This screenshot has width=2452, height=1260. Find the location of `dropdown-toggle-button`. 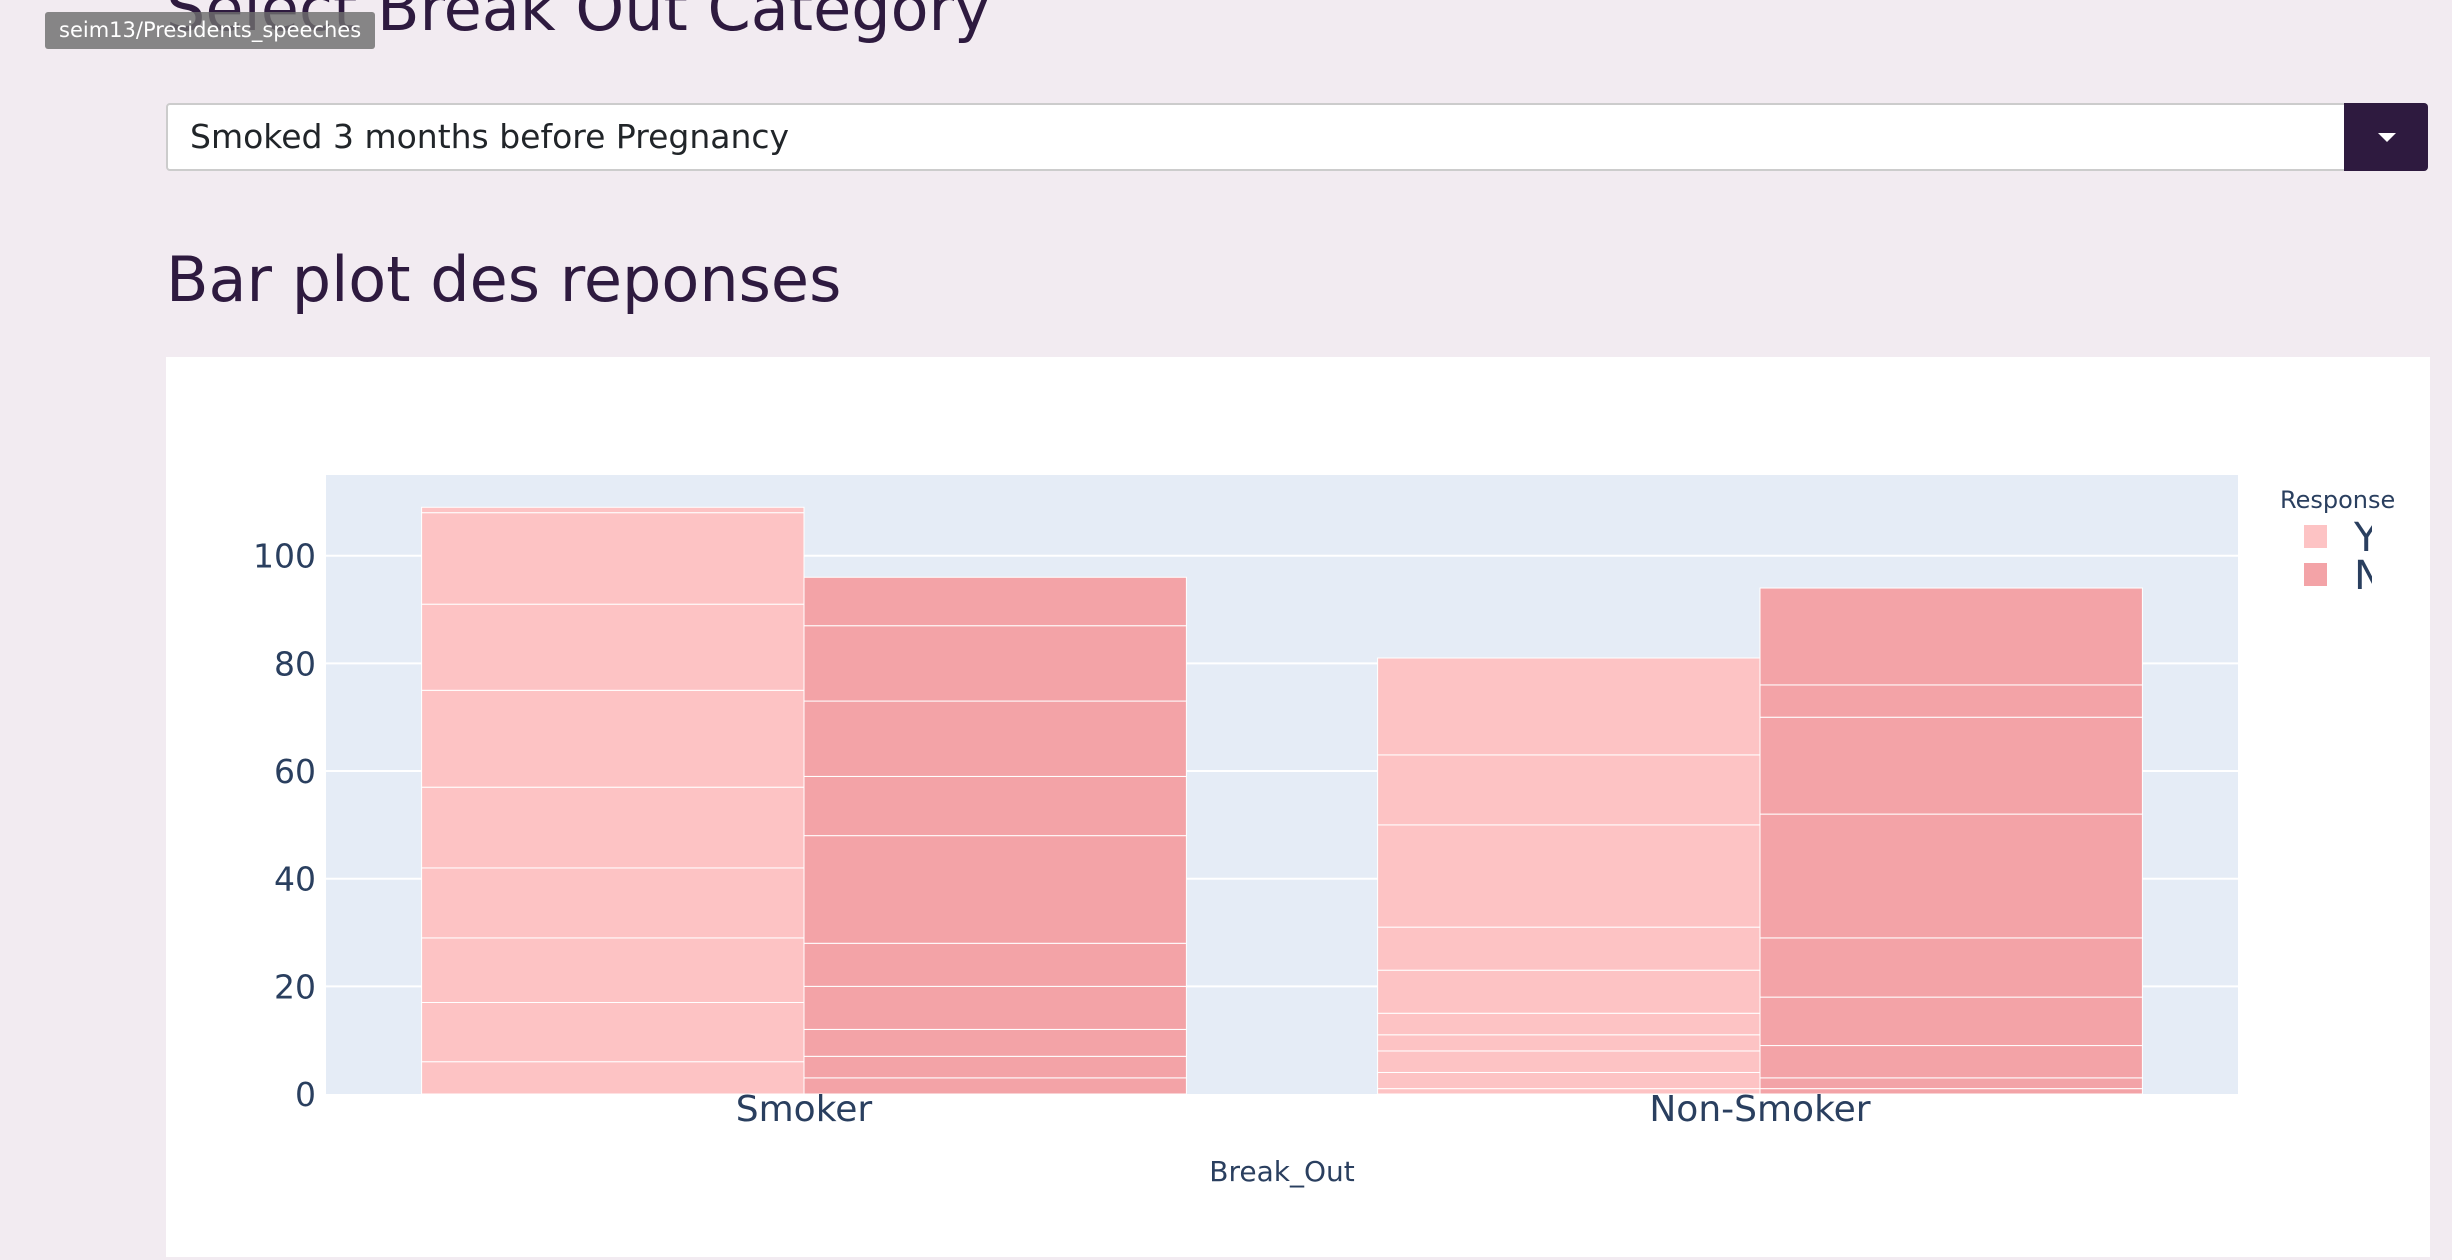

dropdown-toggle-button is located at coordinates (2386, 137).